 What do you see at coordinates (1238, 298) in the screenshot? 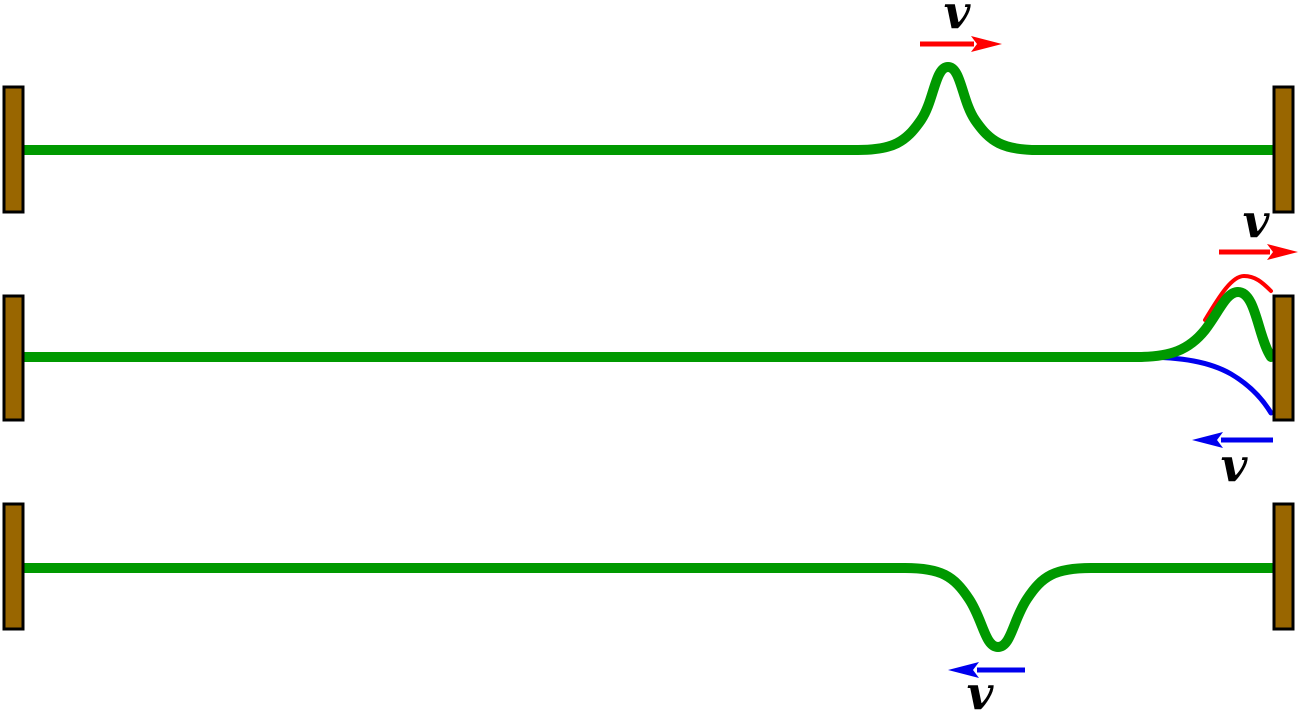
I see `incident-pulse-curve` at bounding box center [1238, 298].